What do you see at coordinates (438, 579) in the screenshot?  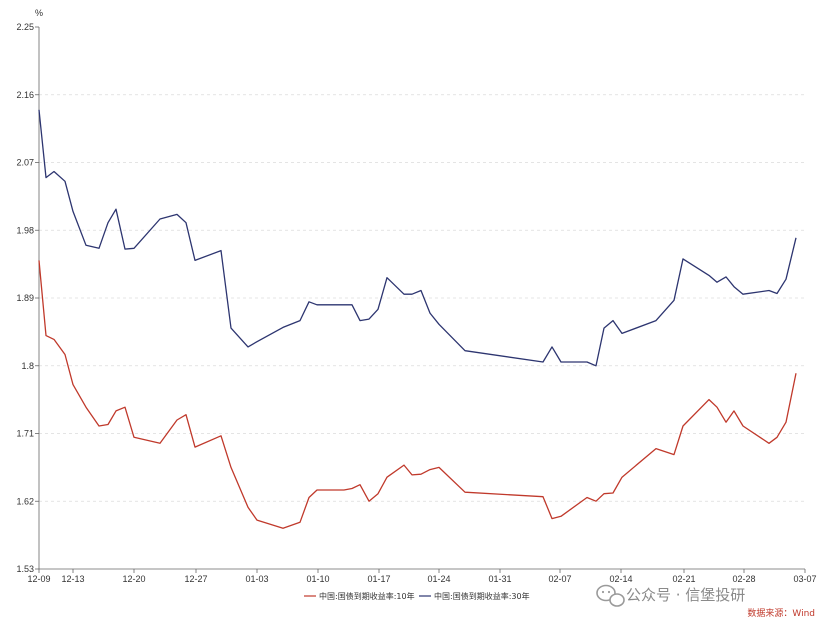 I see `x-tick-label: 01-24` at bounding box center [438, 579].